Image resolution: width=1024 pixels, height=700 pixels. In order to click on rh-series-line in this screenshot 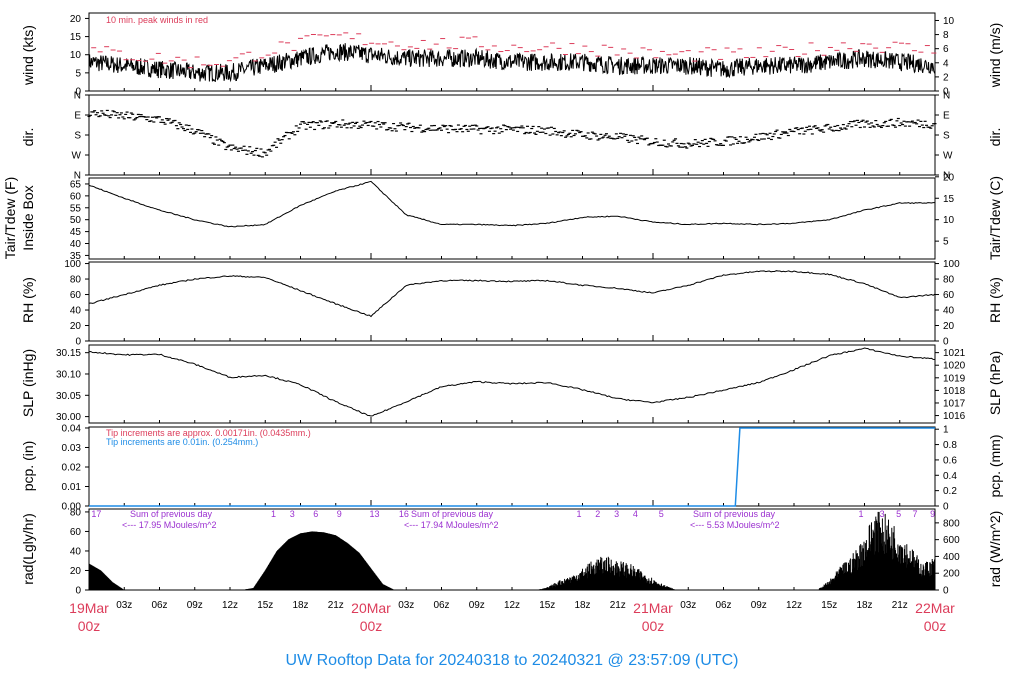, I will do `click(512, 294)`.